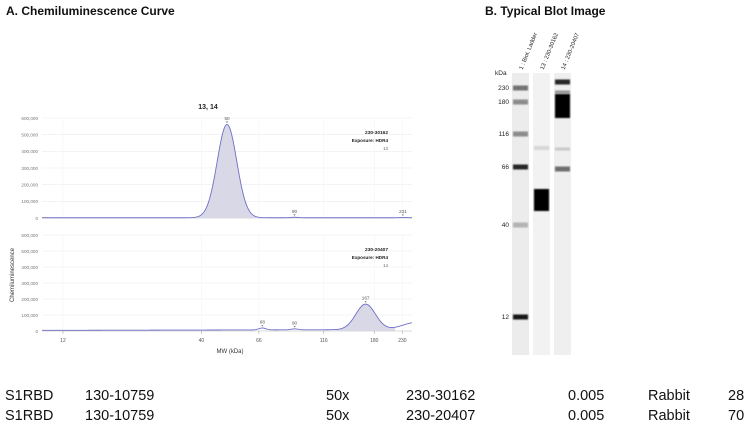  What do you see at coordinates (376, 133) in the screenshot?
I see `sample-name: 230-30162` at bounding box center [376, 133].